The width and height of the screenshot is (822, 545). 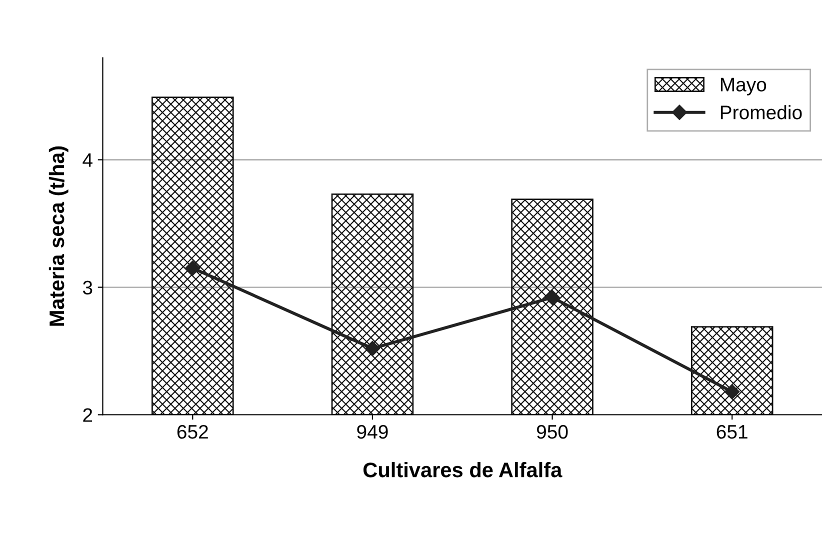 I want to click on legend-label: Mayo, so click(x=743, y=87).